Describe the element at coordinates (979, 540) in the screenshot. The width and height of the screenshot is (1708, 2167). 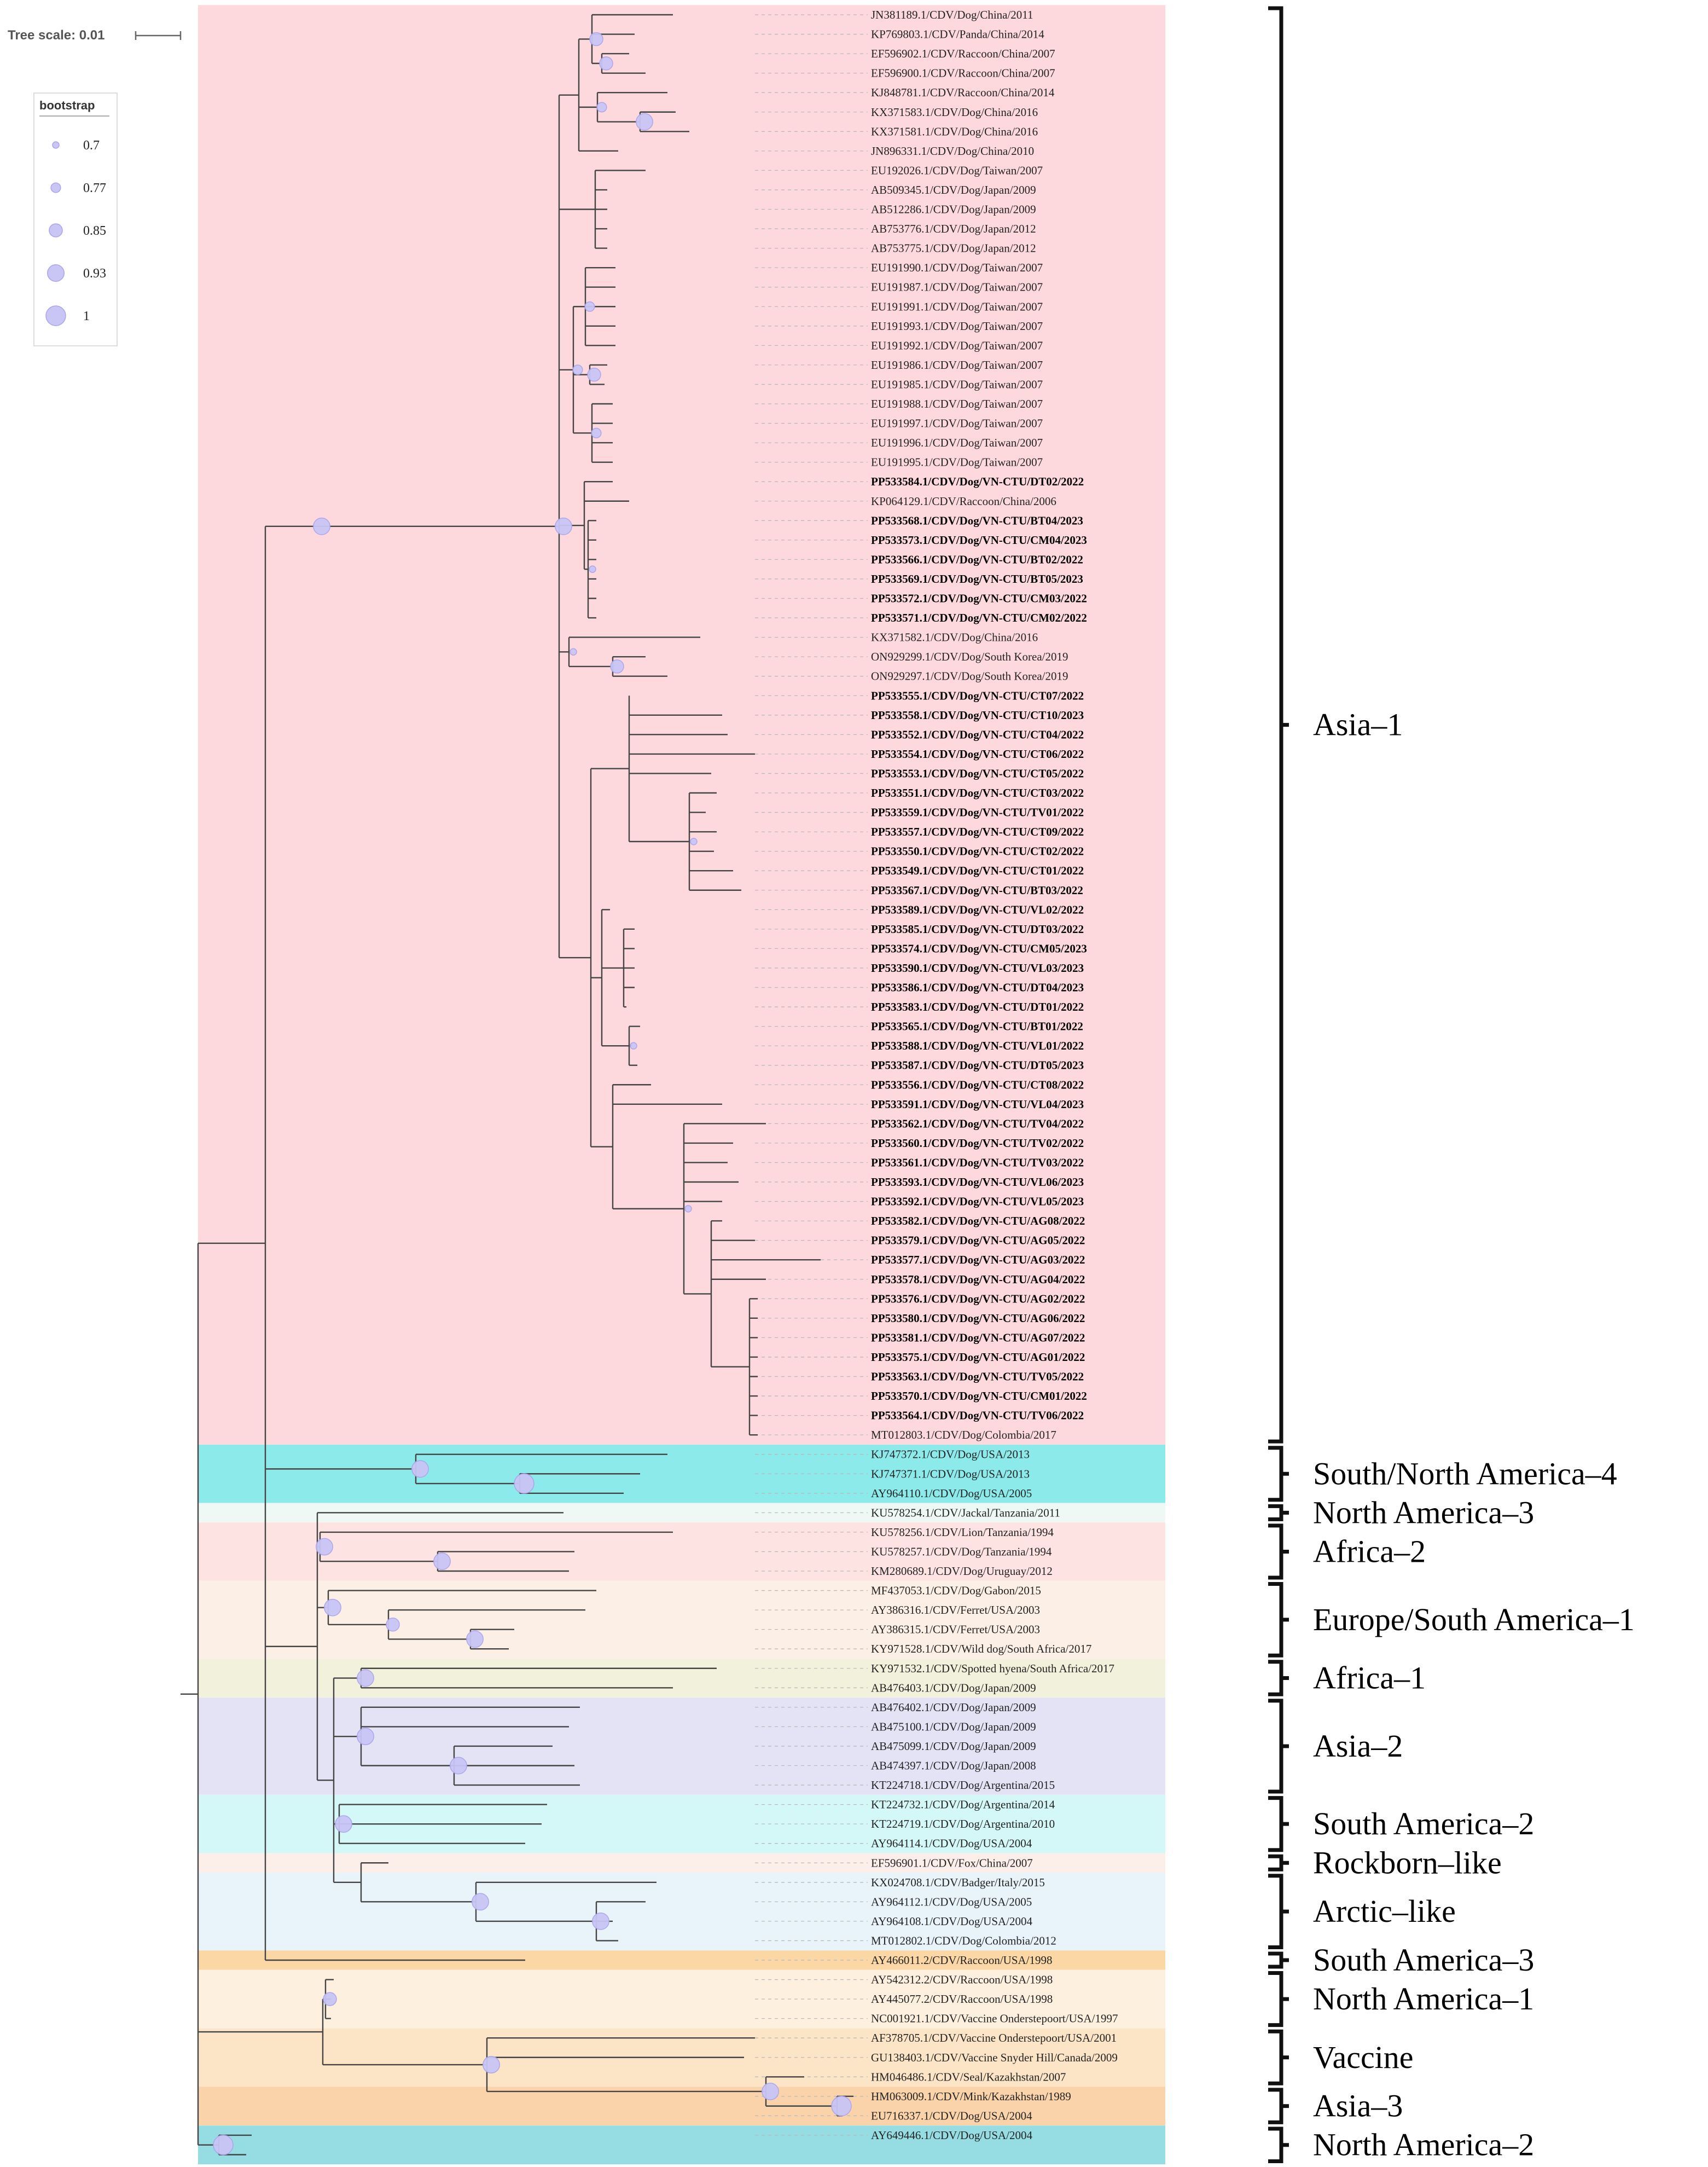
I see `leaf-label: PP533573.1/CDV/Dog/VN-CTU/CM04/2023` at that location.